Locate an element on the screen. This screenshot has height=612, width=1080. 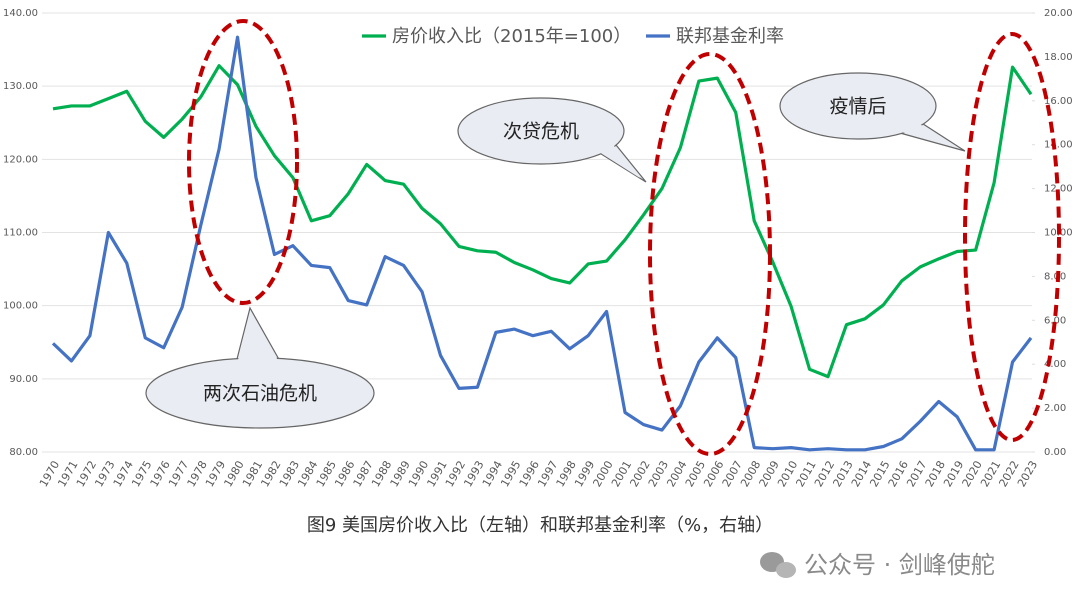
y-tick-label: 110.00 is located at coordinates (20, 233).